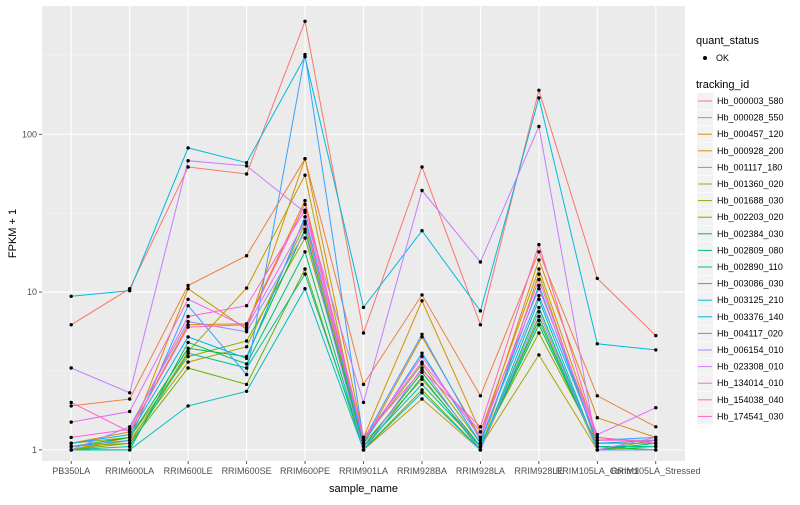 Image resolution: width=800 pixels, height=505 pixels. Describe the element at coordinates (750, 134) in the screenshot. I see `legend-label: Hb_000457_120` at that location.